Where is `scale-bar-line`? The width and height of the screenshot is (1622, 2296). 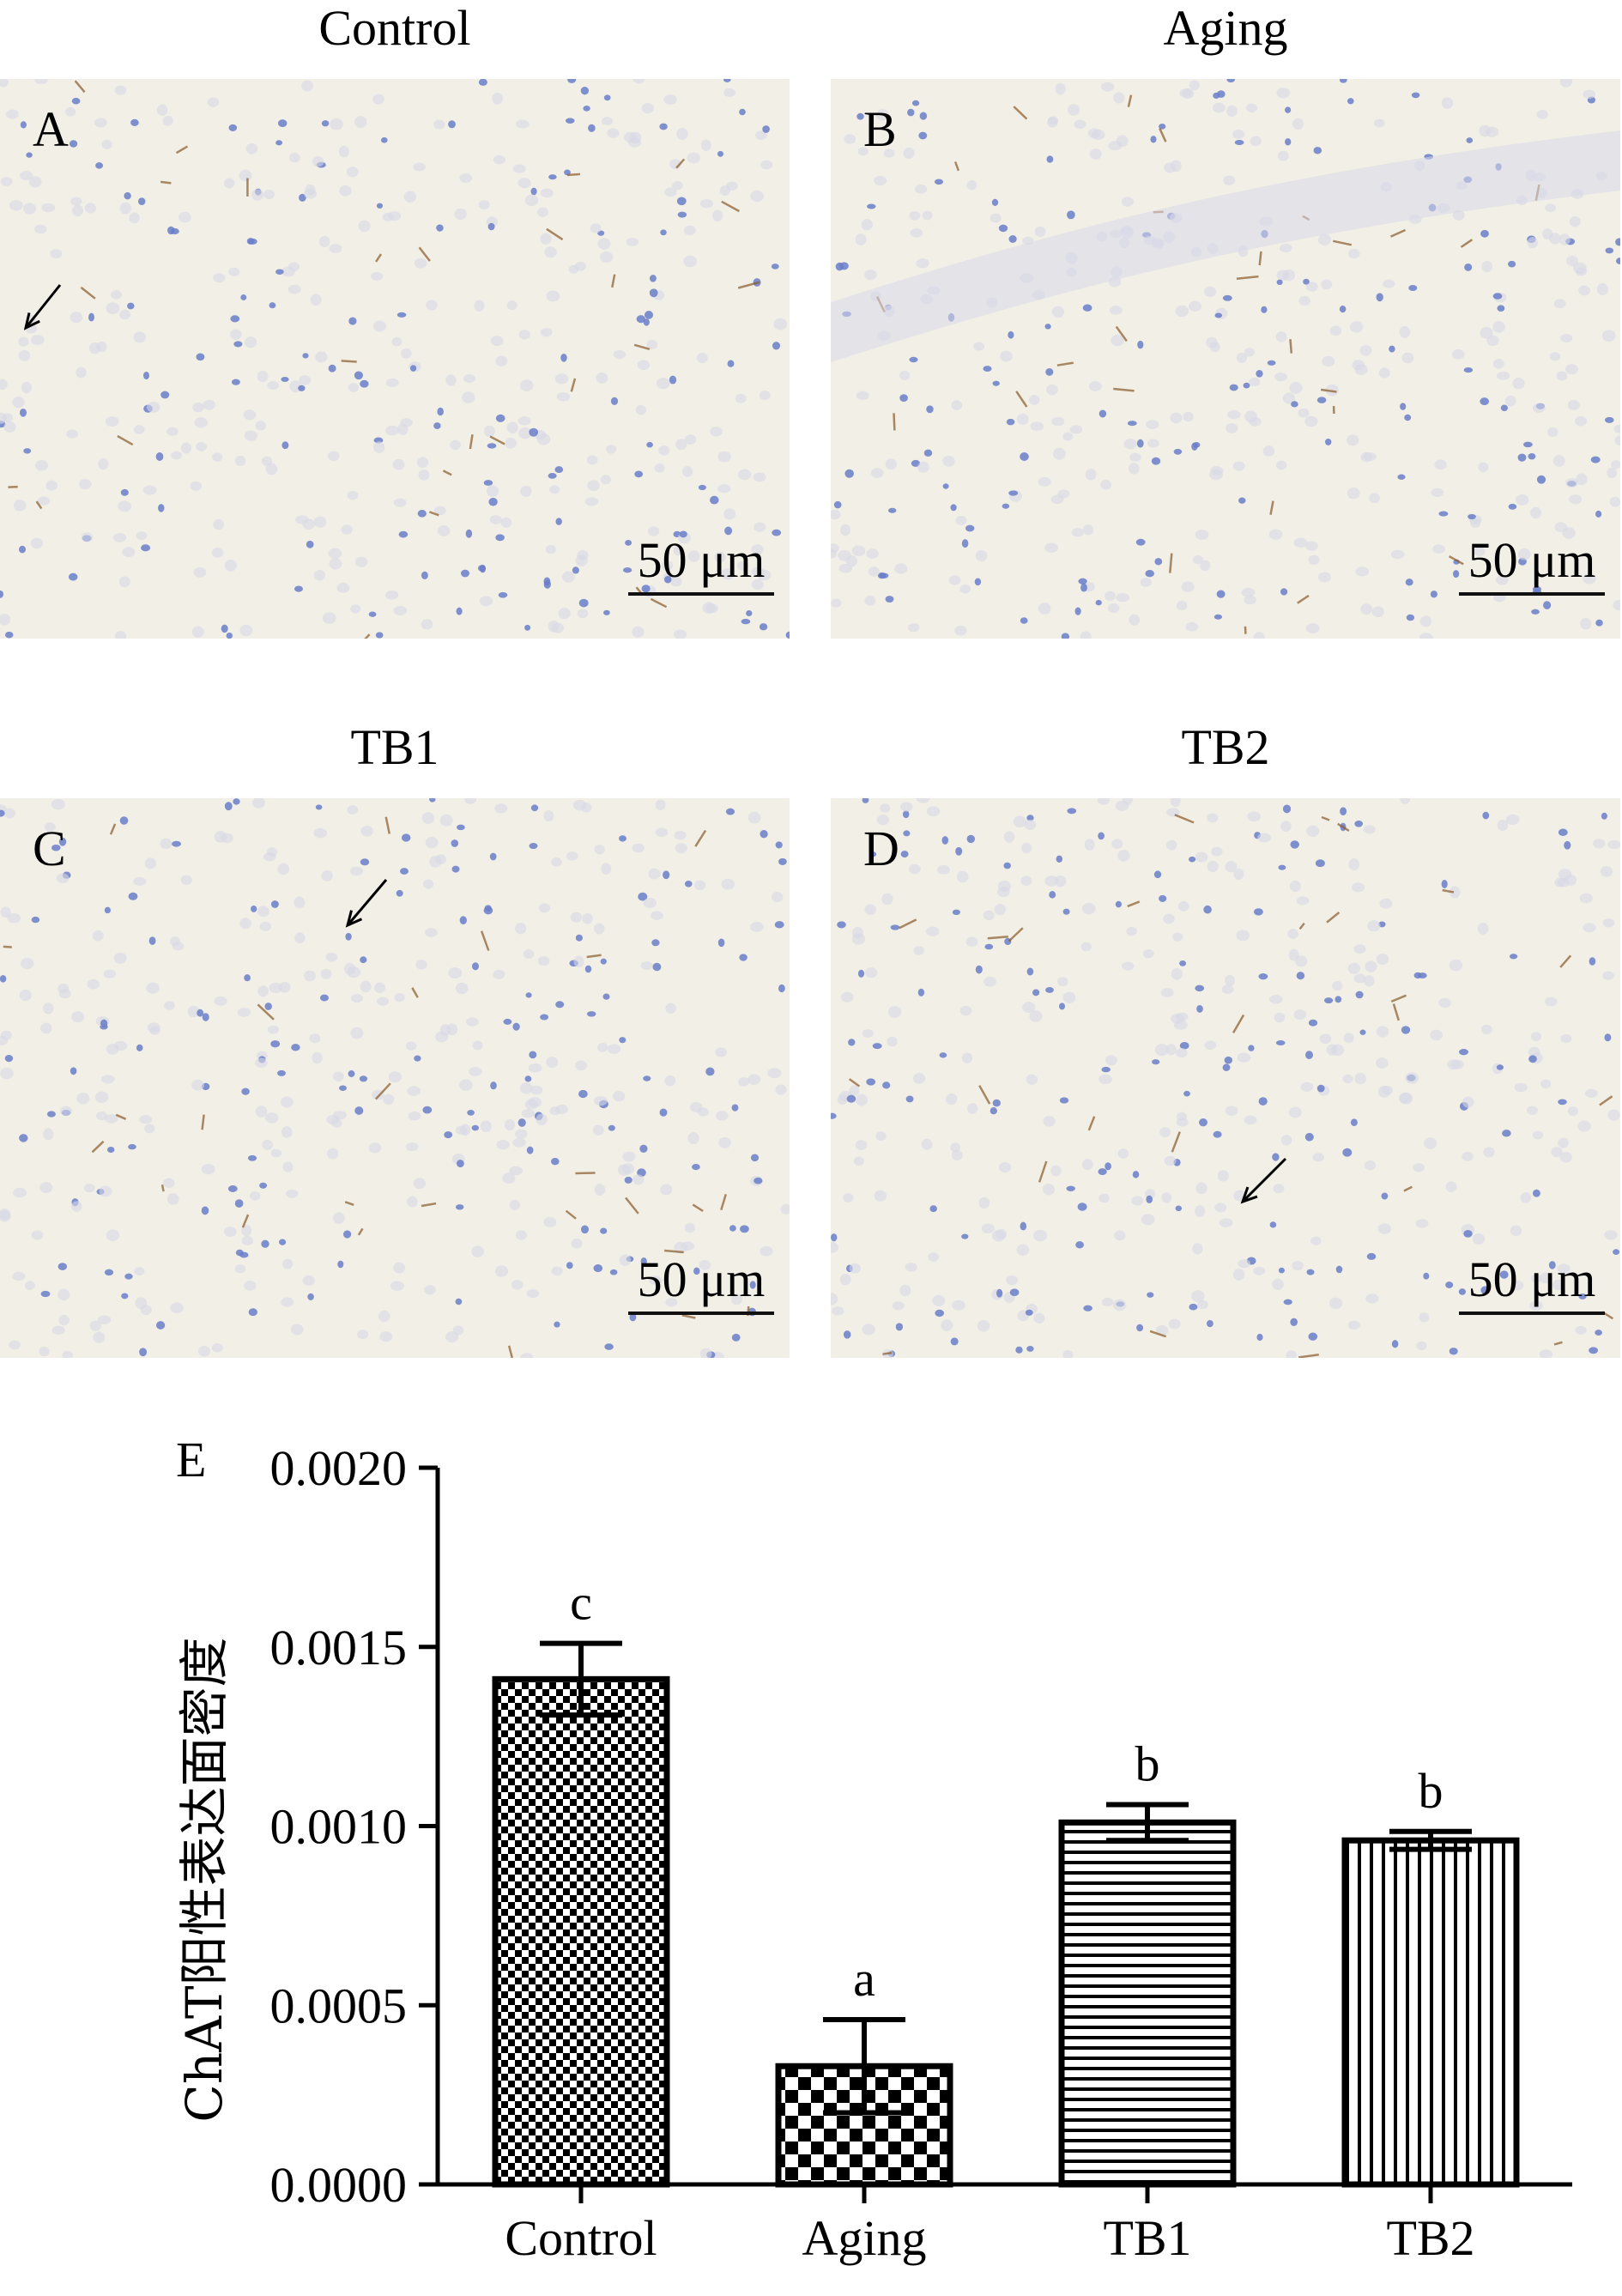 scale-bar-line is located at coordinates (701, 1313).